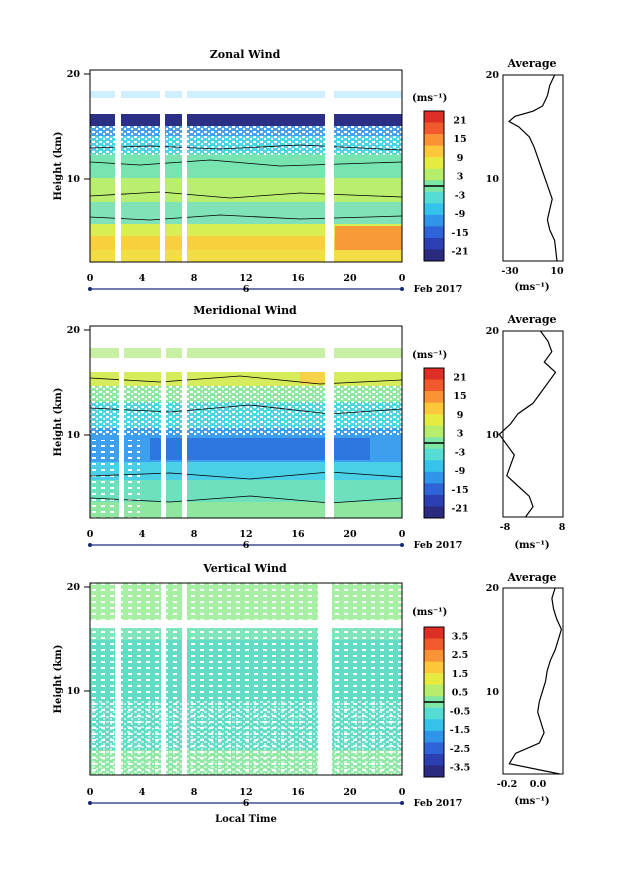 The image size is (617, 873). What do you see at coordinates (245, 310) in the screenshot?
I see `panel-title: Meridional Wind` at bounding box center [245, 310].